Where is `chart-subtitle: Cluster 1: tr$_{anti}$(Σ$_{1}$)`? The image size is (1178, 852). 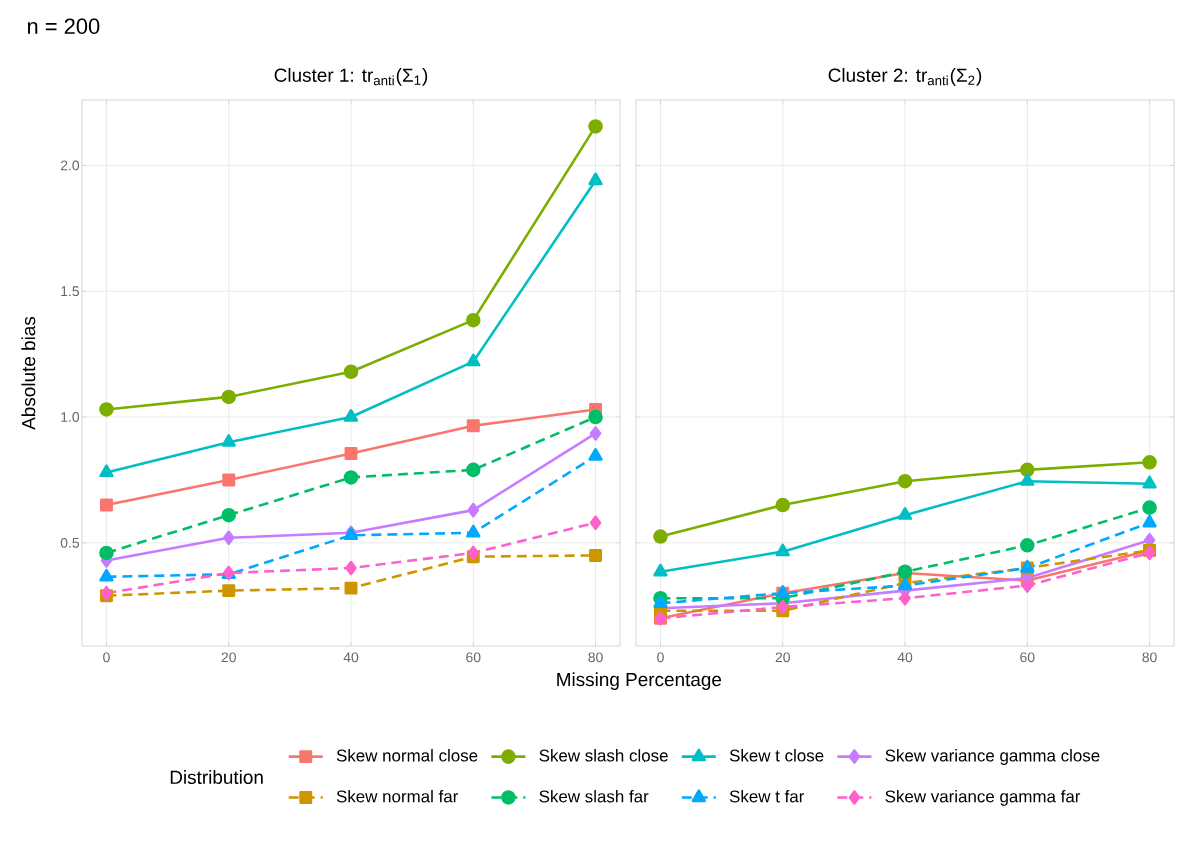 chart-subtitle: Cluster 1: tr$_{anti}$(Σ$_{1}$) is located at coordinates (351, 77).